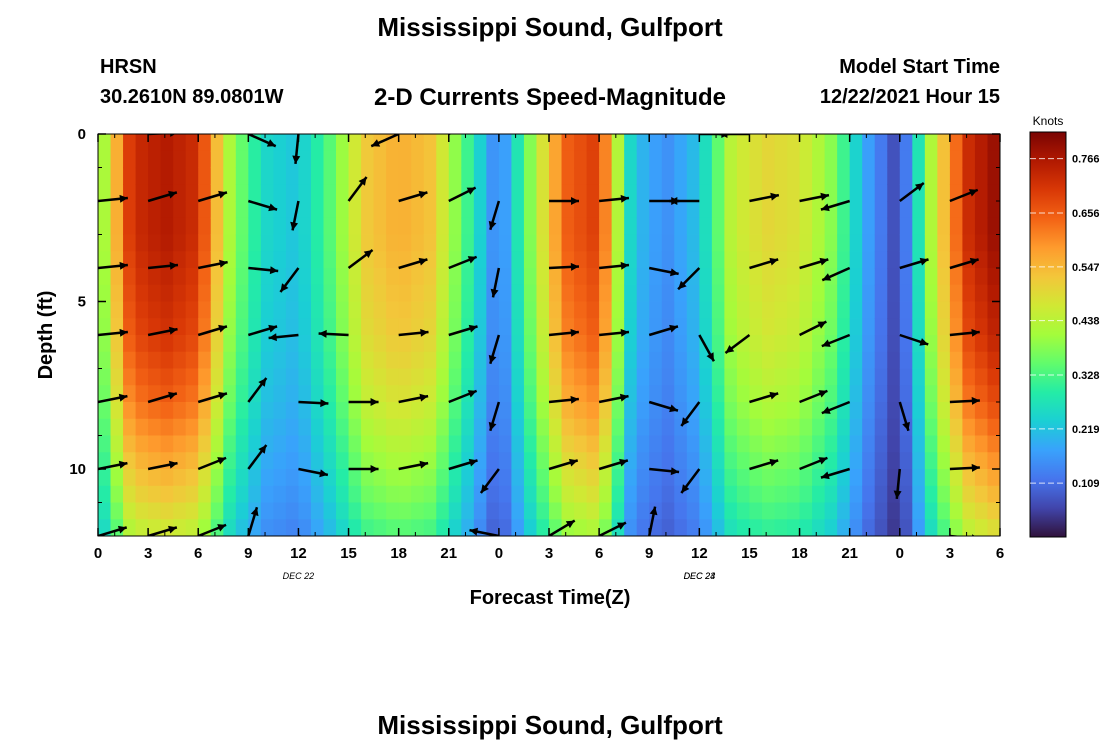  I want to click on x-tick-label: 3, so click(148, 553).